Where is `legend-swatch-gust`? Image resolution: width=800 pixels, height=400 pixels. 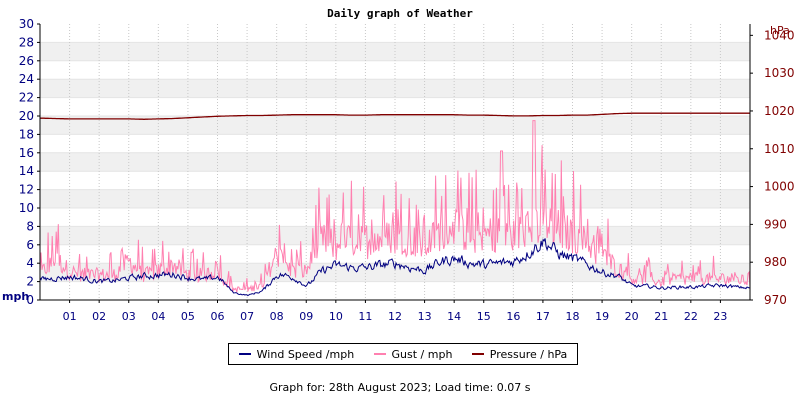
legend-swatch-gust is located at coordinates (379, 354).